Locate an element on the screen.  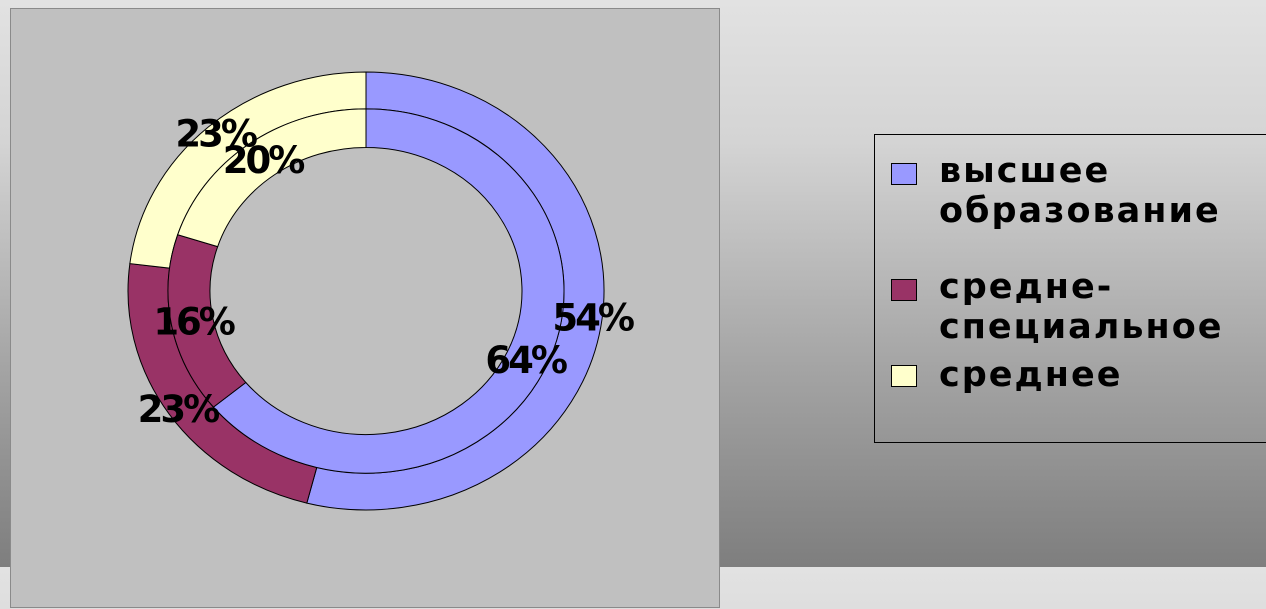
legend-label: средне- специальное is located at coordinates (1081, 307).